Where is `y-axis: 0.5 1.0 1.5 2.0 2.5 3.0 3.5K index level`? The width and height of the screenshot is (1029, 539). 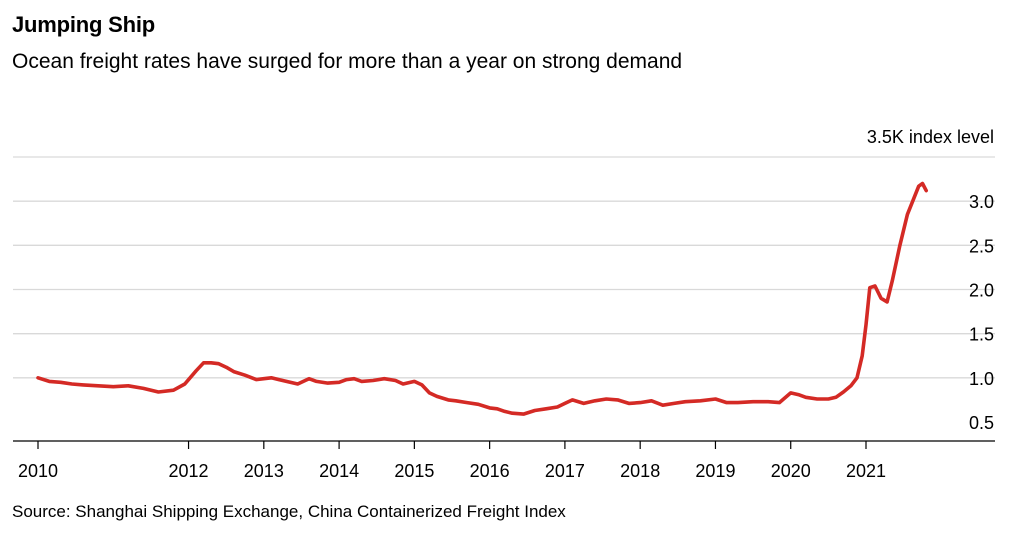
y-axis: 0.5 1.0 1.5 2.0 2.5 3.0 3.5K index level is located at coordinates (930, 280).